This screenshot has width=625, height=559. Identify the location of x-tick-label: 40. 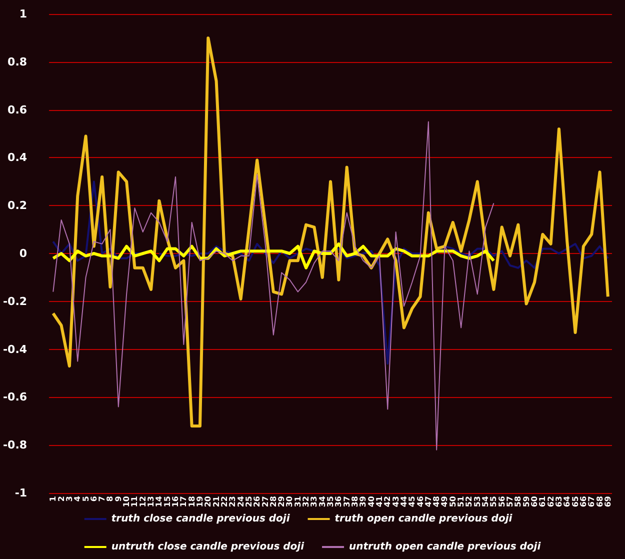
(371, 502).